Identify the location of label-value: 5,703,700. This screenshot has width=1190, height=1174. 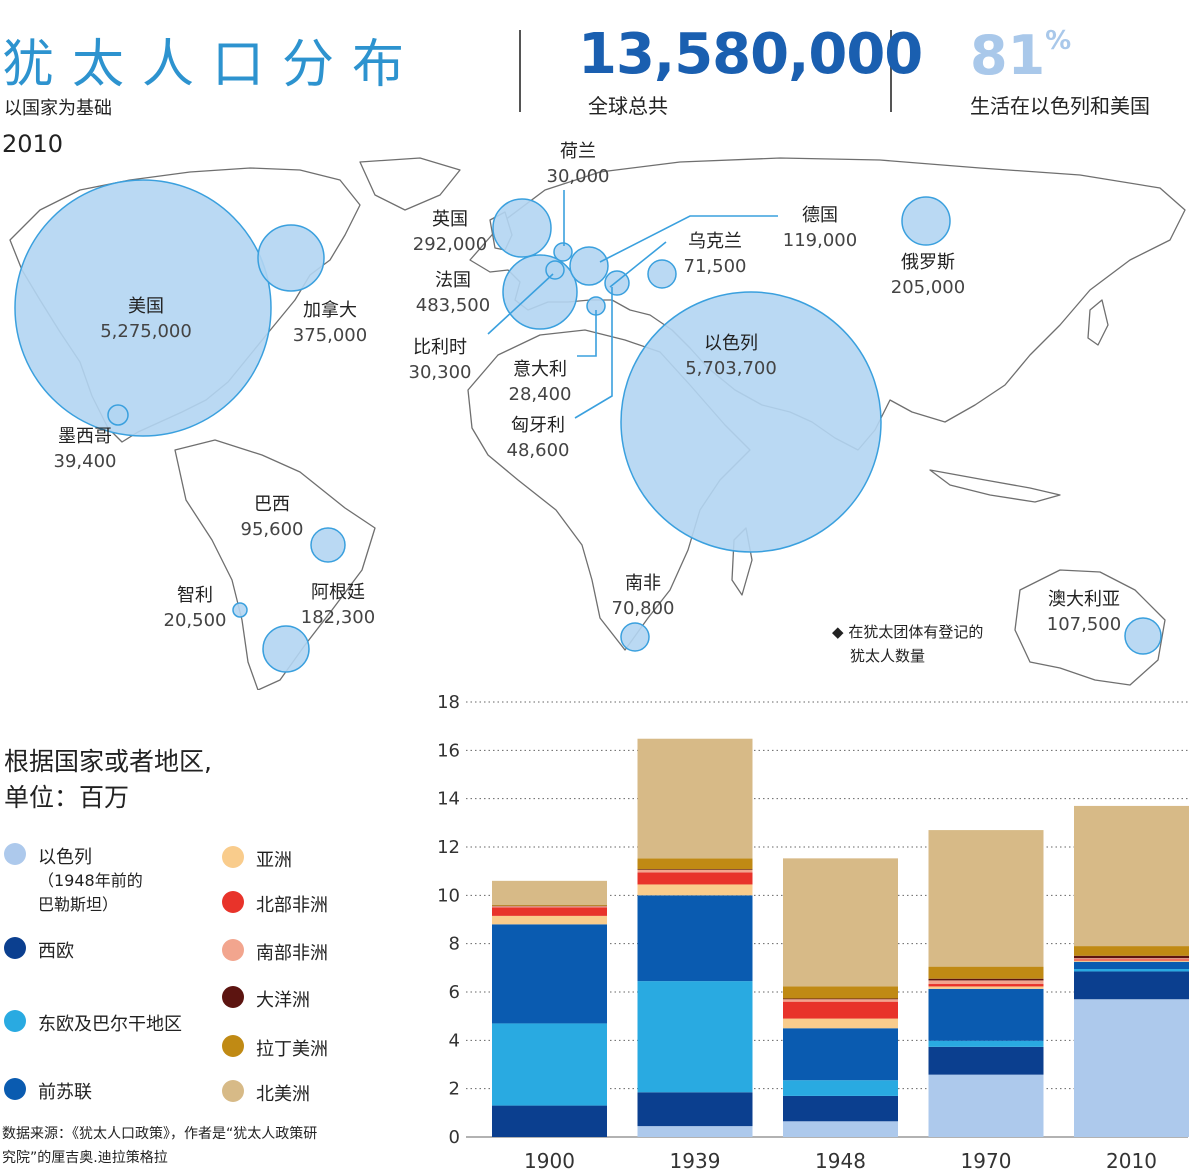
(731, 368).